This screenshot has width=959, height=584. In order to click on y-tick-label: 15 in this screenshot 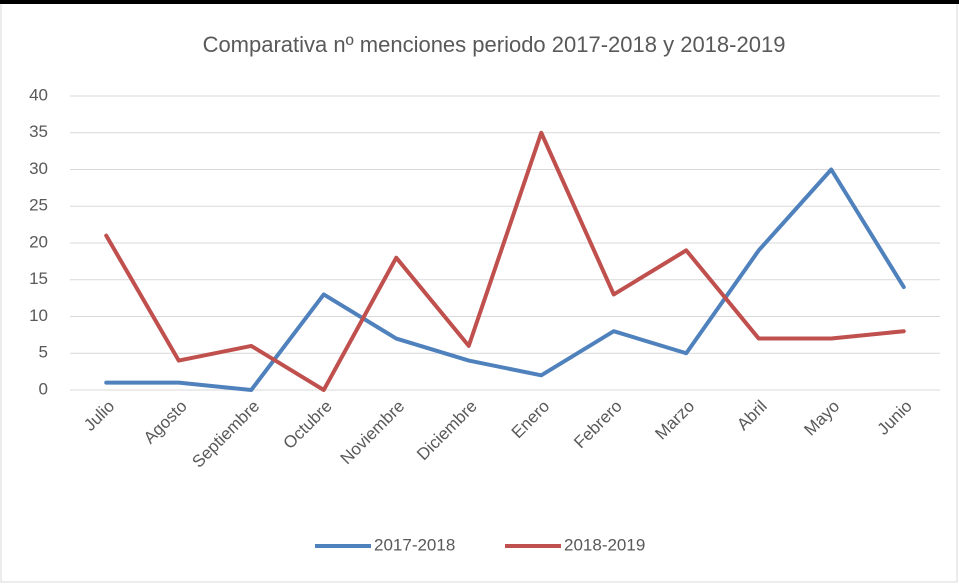, I will do `click(38, 278)`.